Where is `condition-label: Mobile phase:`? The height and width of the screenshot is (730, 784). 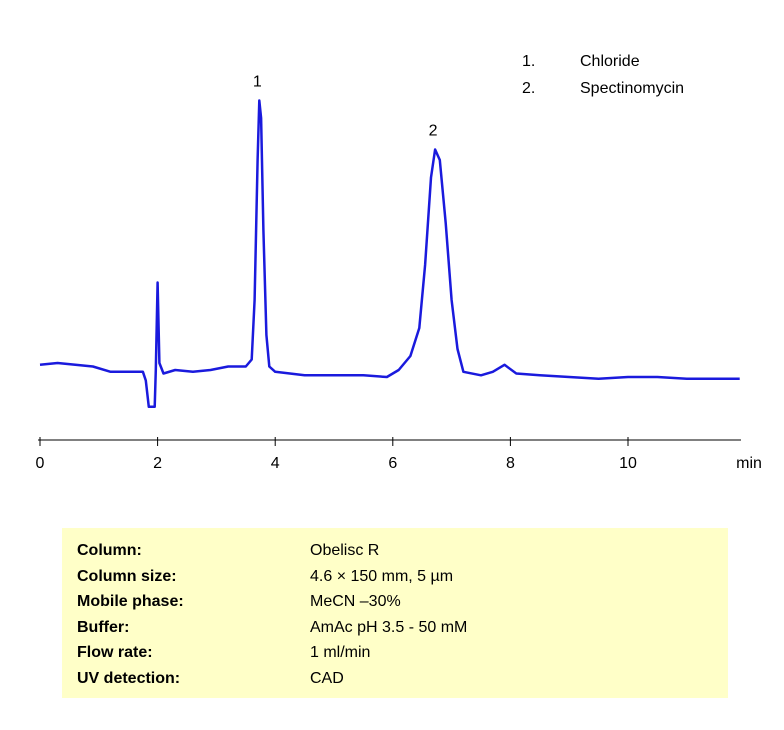 condition-label: Mobile phase: is located at coordinates (130, 601).